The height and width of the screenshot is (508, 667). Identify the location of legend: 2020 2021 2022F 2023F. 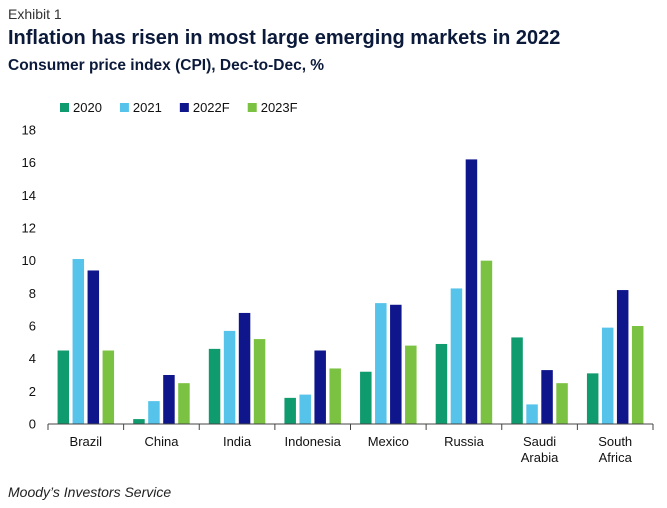
(179, 107).